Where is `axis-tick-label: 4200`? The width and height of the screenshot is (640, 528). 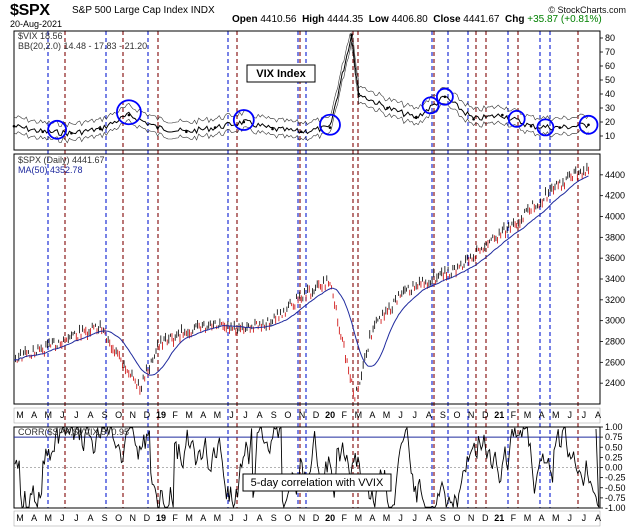
axis-tick-label: 4200 is located at coordinates (615, 196).